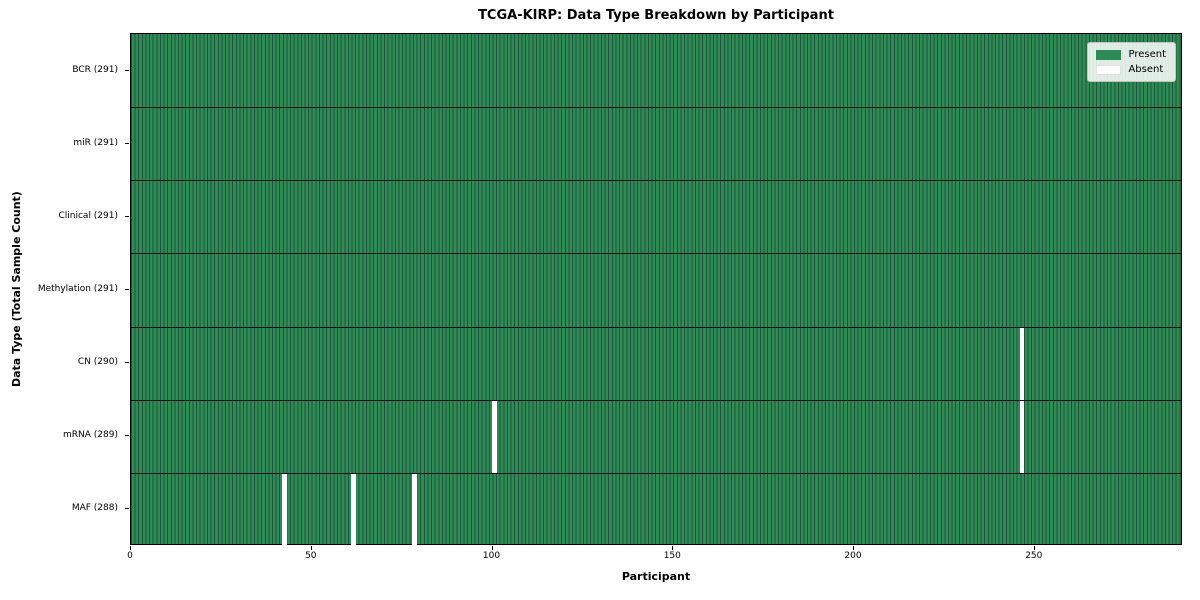 This screenshot has height=600, width=1200. I want to click on y-tick-label: MAF (288), so click(94, 508).